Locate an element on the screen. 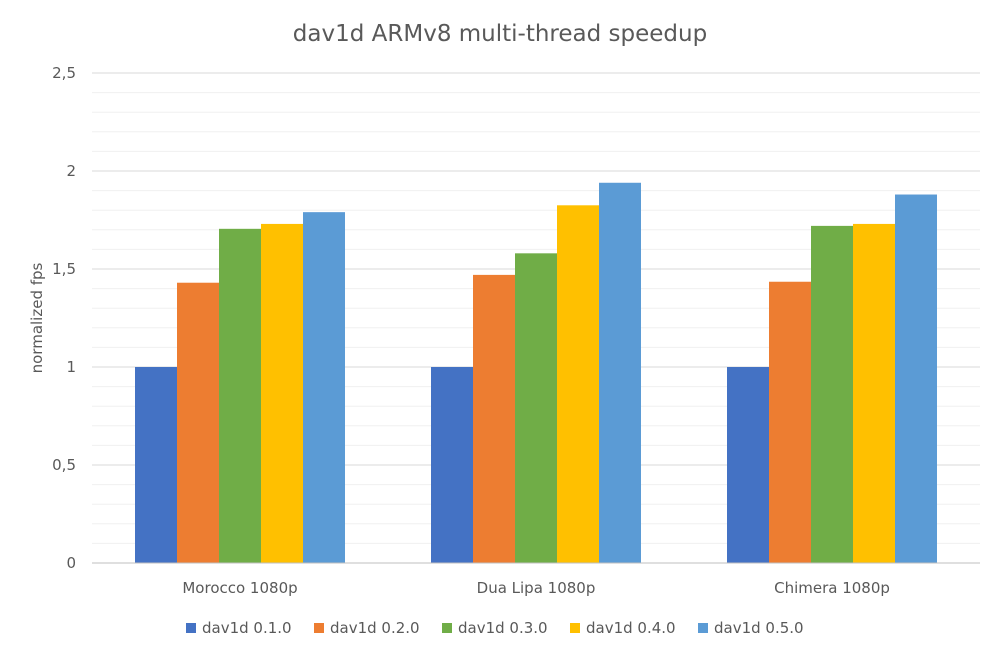 The image size is (1000, 656). y-tick-label: 2 is located at coordinates (71, 171).